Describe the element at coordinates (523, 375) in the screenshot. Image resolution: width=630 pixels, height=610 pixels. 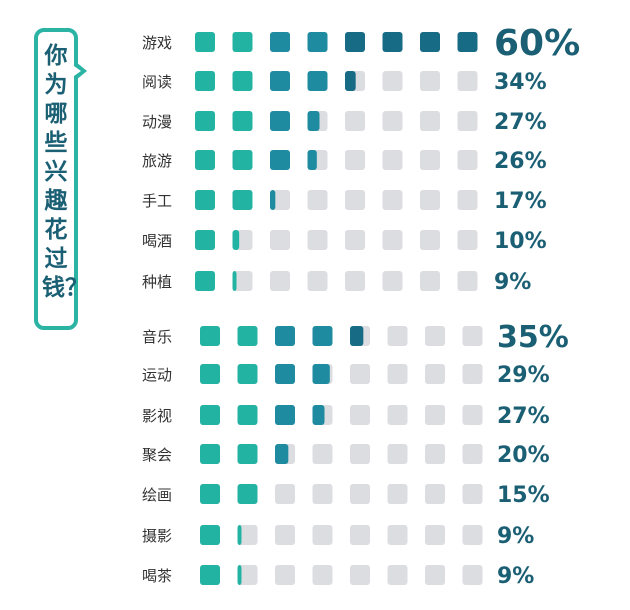
I see `percentage-label: 29%` at that location.